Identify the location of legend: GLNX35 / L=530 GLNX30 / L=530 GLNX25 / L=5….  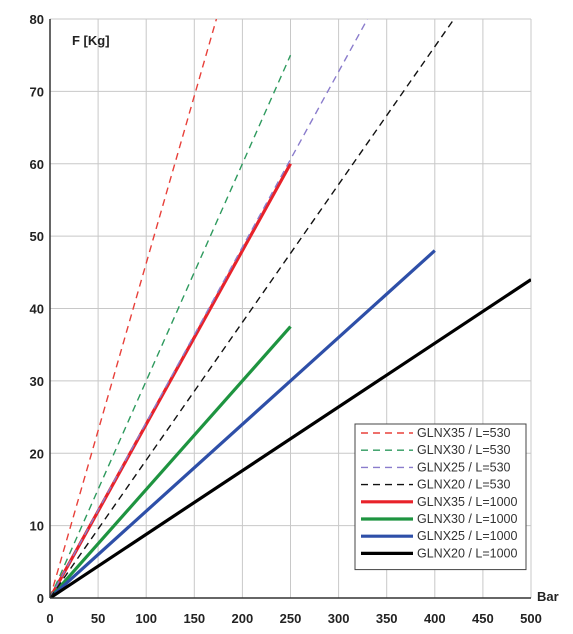
(440, 497).